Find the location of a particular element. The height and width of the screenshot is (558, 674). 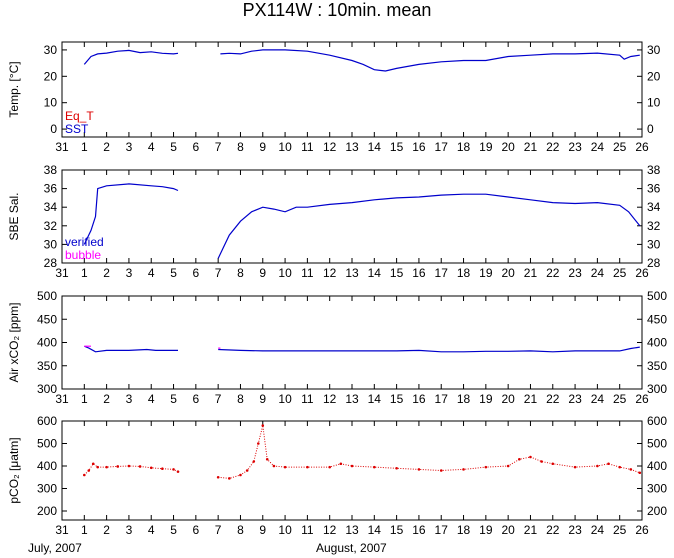

y-axis-label: Air xCO₂ [ppm] is located at coordinates (14, 342).